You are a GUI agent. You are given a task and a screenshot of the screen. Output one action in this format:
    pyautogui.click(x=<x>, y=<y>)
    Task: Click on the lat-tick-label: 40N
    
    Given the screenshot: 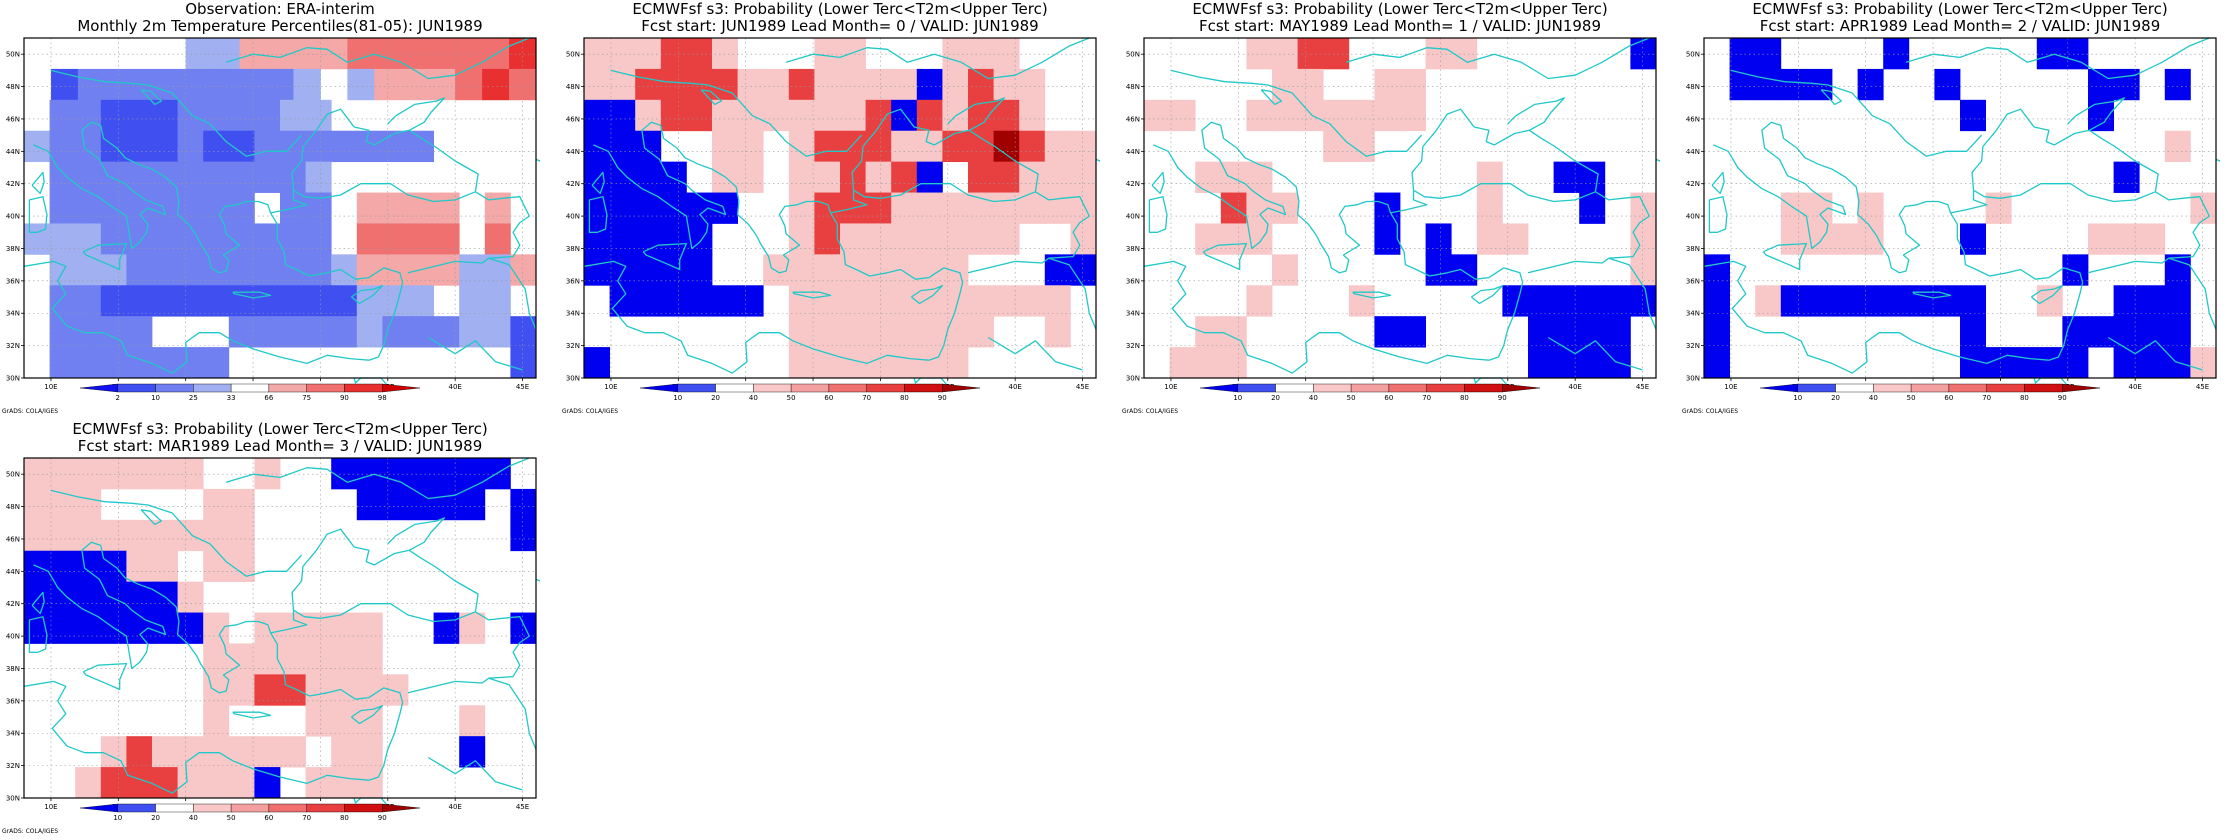 What is the action you would take?
    pyautogui.click(x=13, y=217)
    